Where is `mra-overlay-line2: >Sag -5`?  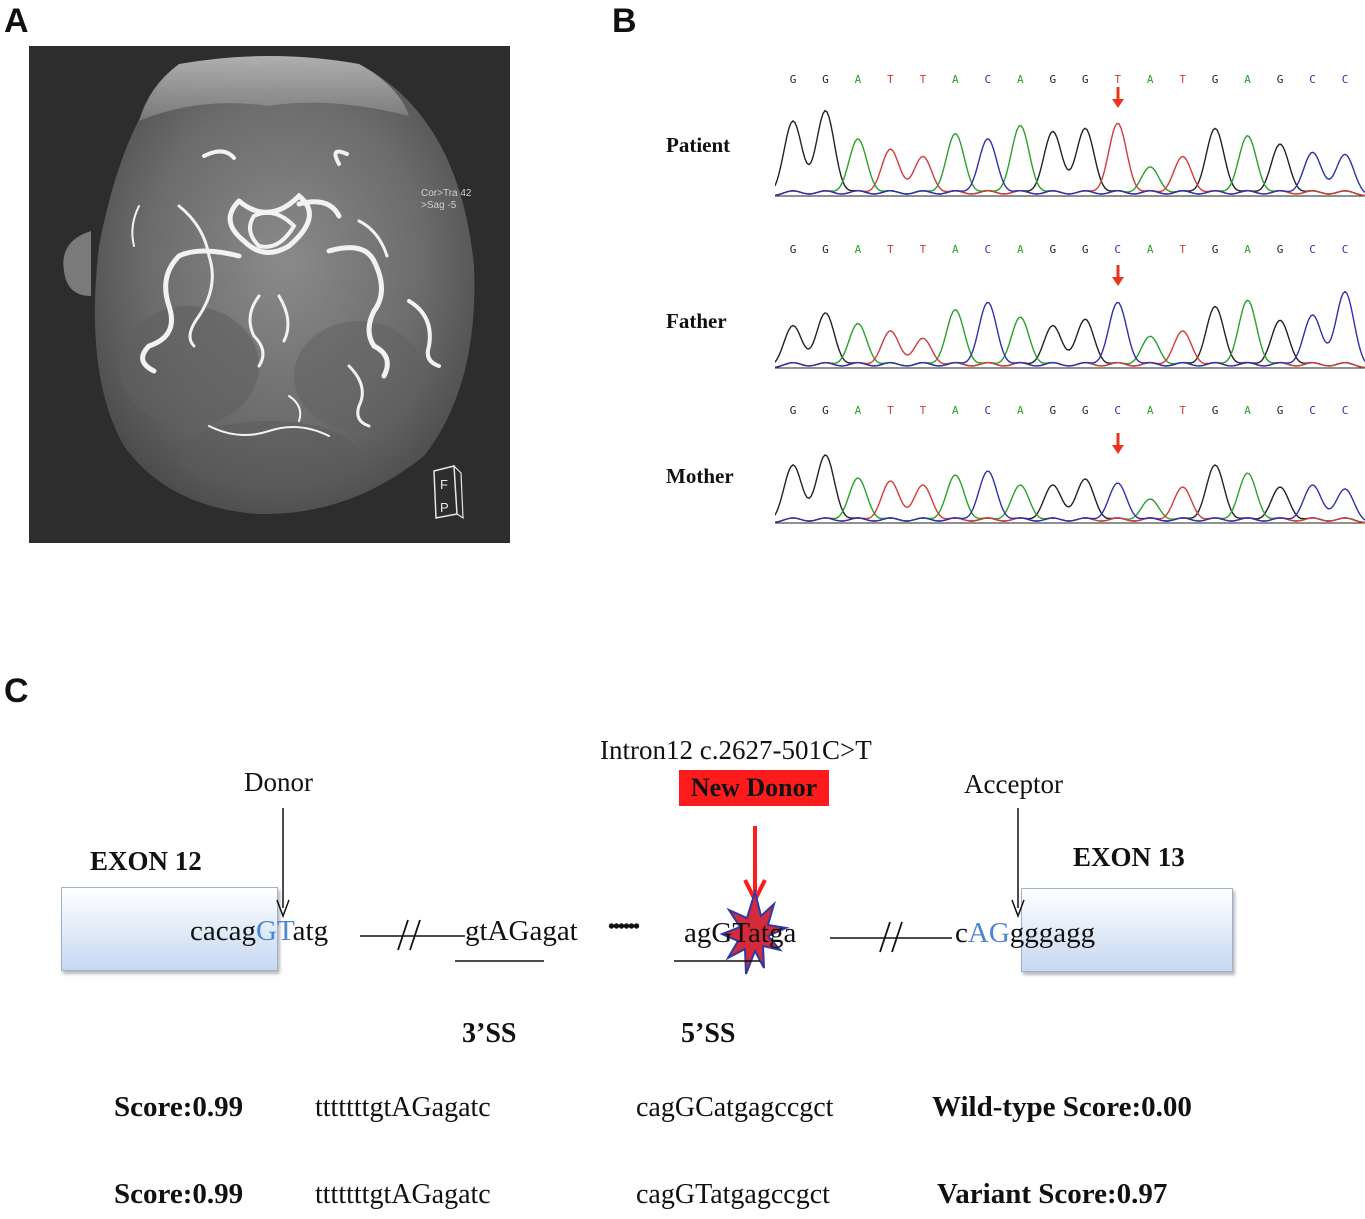 mra-overlay-line2: >Sag -5 is located at coordinates (439, 205).